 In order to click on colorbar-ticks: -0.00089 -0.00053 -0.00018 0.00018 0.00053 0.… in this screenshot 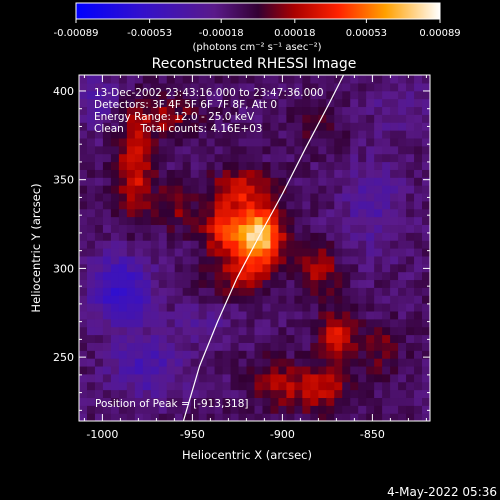, I will do `click(257, 29)`.